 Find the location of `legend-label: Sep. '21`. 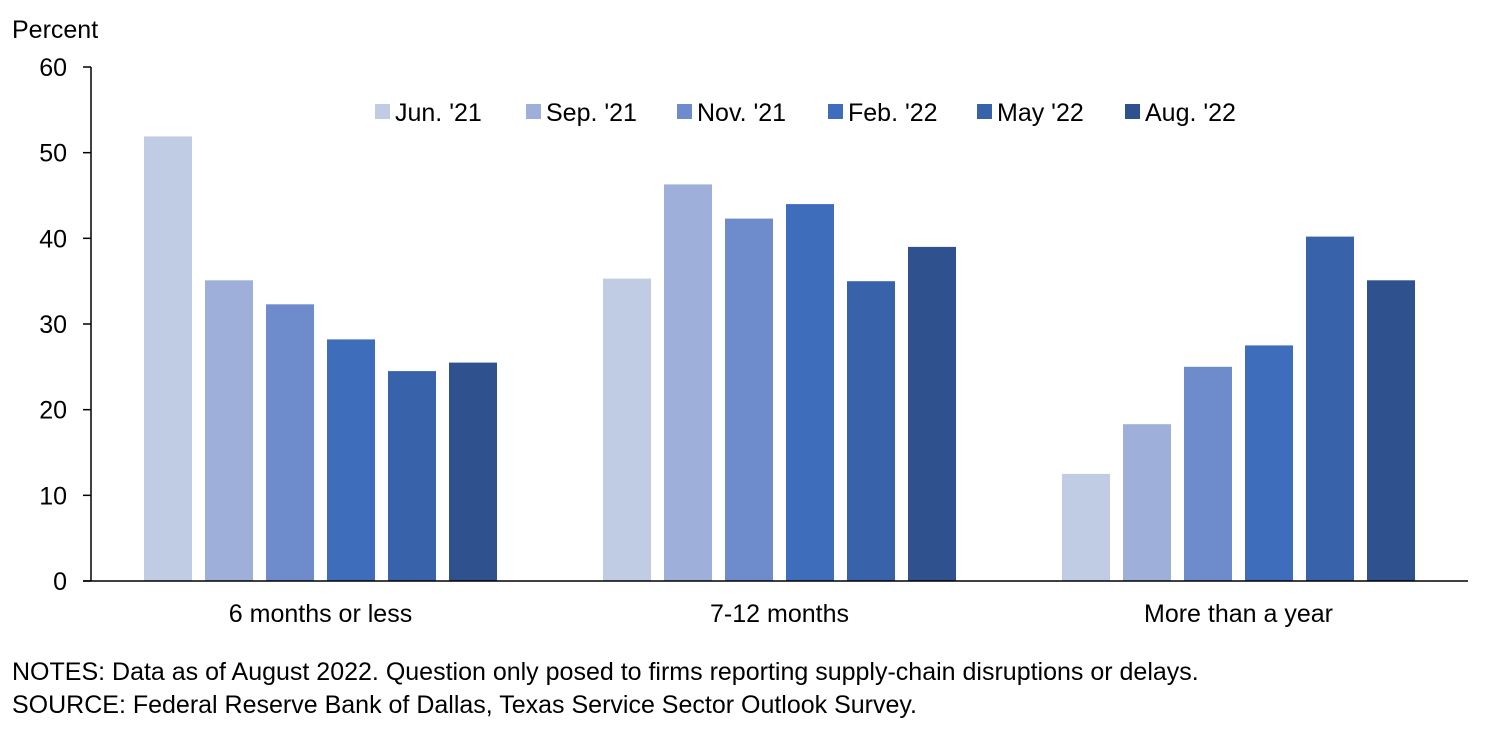

legend-label: Sep. '21 is located at coordinates (591, 113).